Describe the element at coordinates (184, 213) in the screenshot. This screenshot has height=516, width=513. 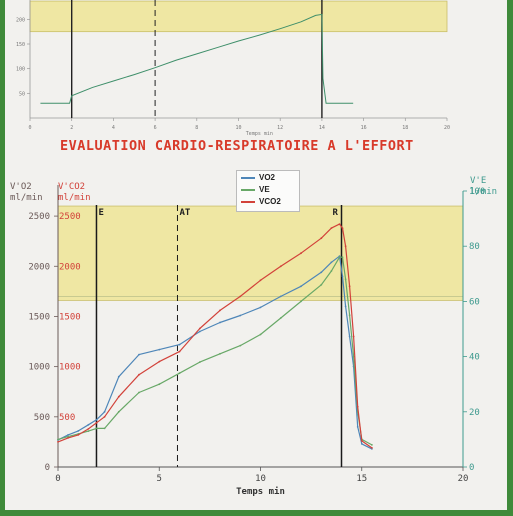
I see `phase-label-at: AT` at that location.